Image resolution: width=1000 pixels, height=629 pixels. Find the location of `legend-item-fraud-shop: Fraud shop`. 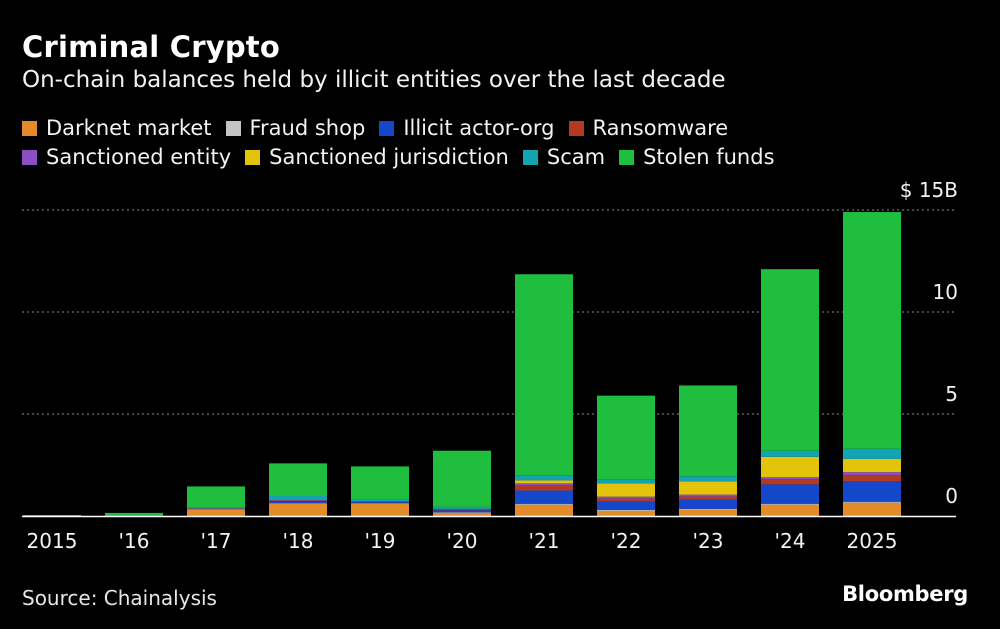

legend-item-fraud-shop: Fraud shop is located at coordinates (295, 128).